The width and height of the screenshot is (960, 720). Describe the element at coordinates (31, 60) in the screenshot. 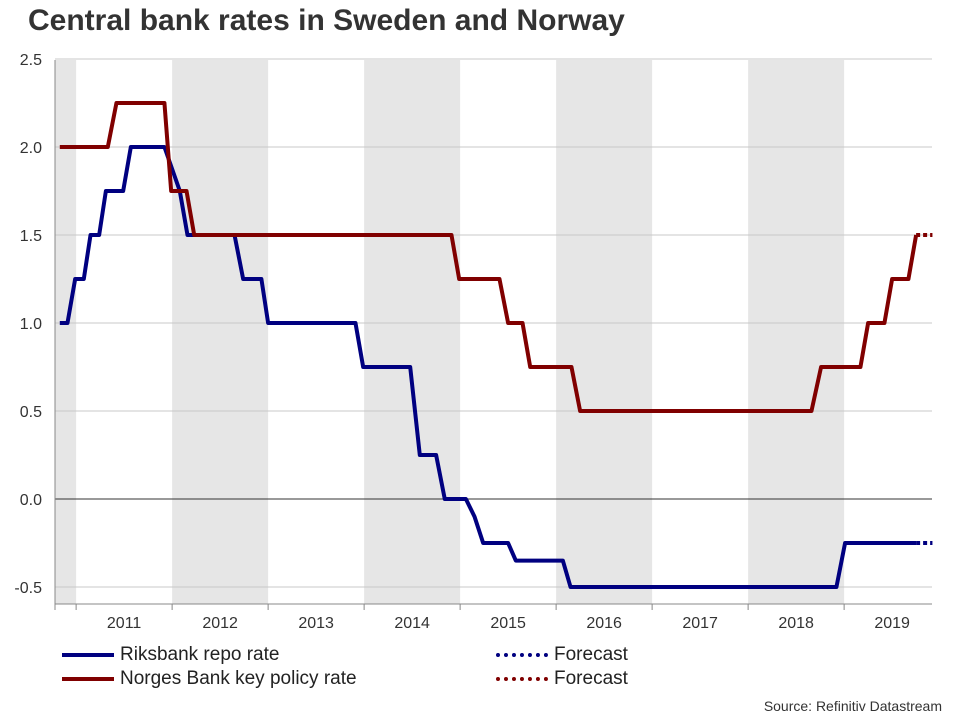

I see `y-tick-label: 2.5` at that location.